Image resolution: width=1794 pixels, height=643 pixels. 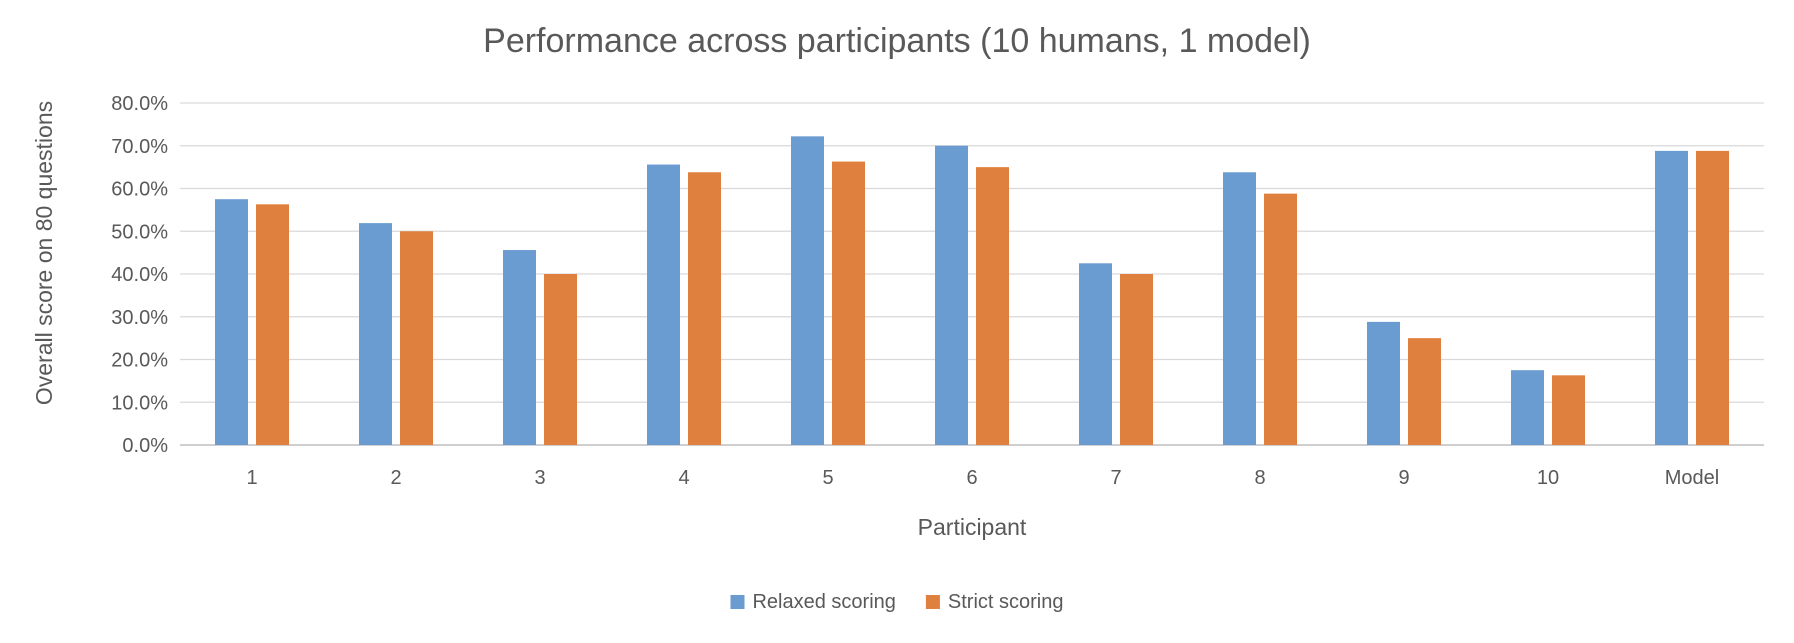 I want to click on x-tick-label: 6, so click(x=971, y=478).